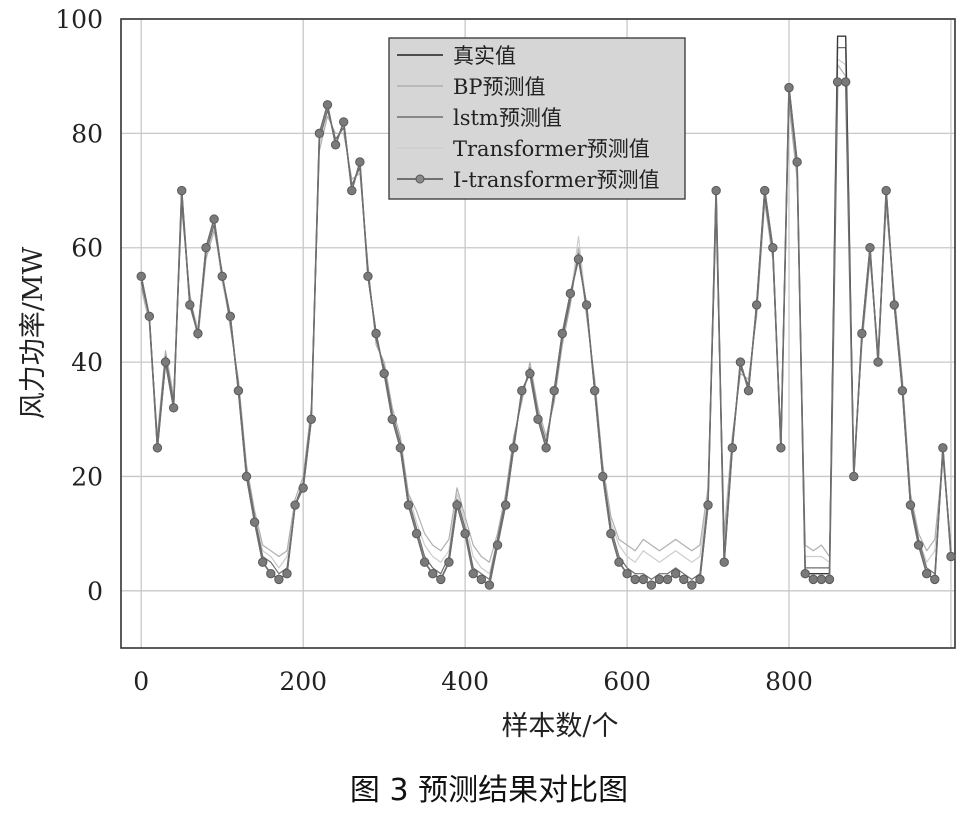 The width and height of the screenshot is (978, 819). Describe the element at coordinates (33, 333) in the screenshot. I see `y-axis-label: 风力功率/MW` at that location.